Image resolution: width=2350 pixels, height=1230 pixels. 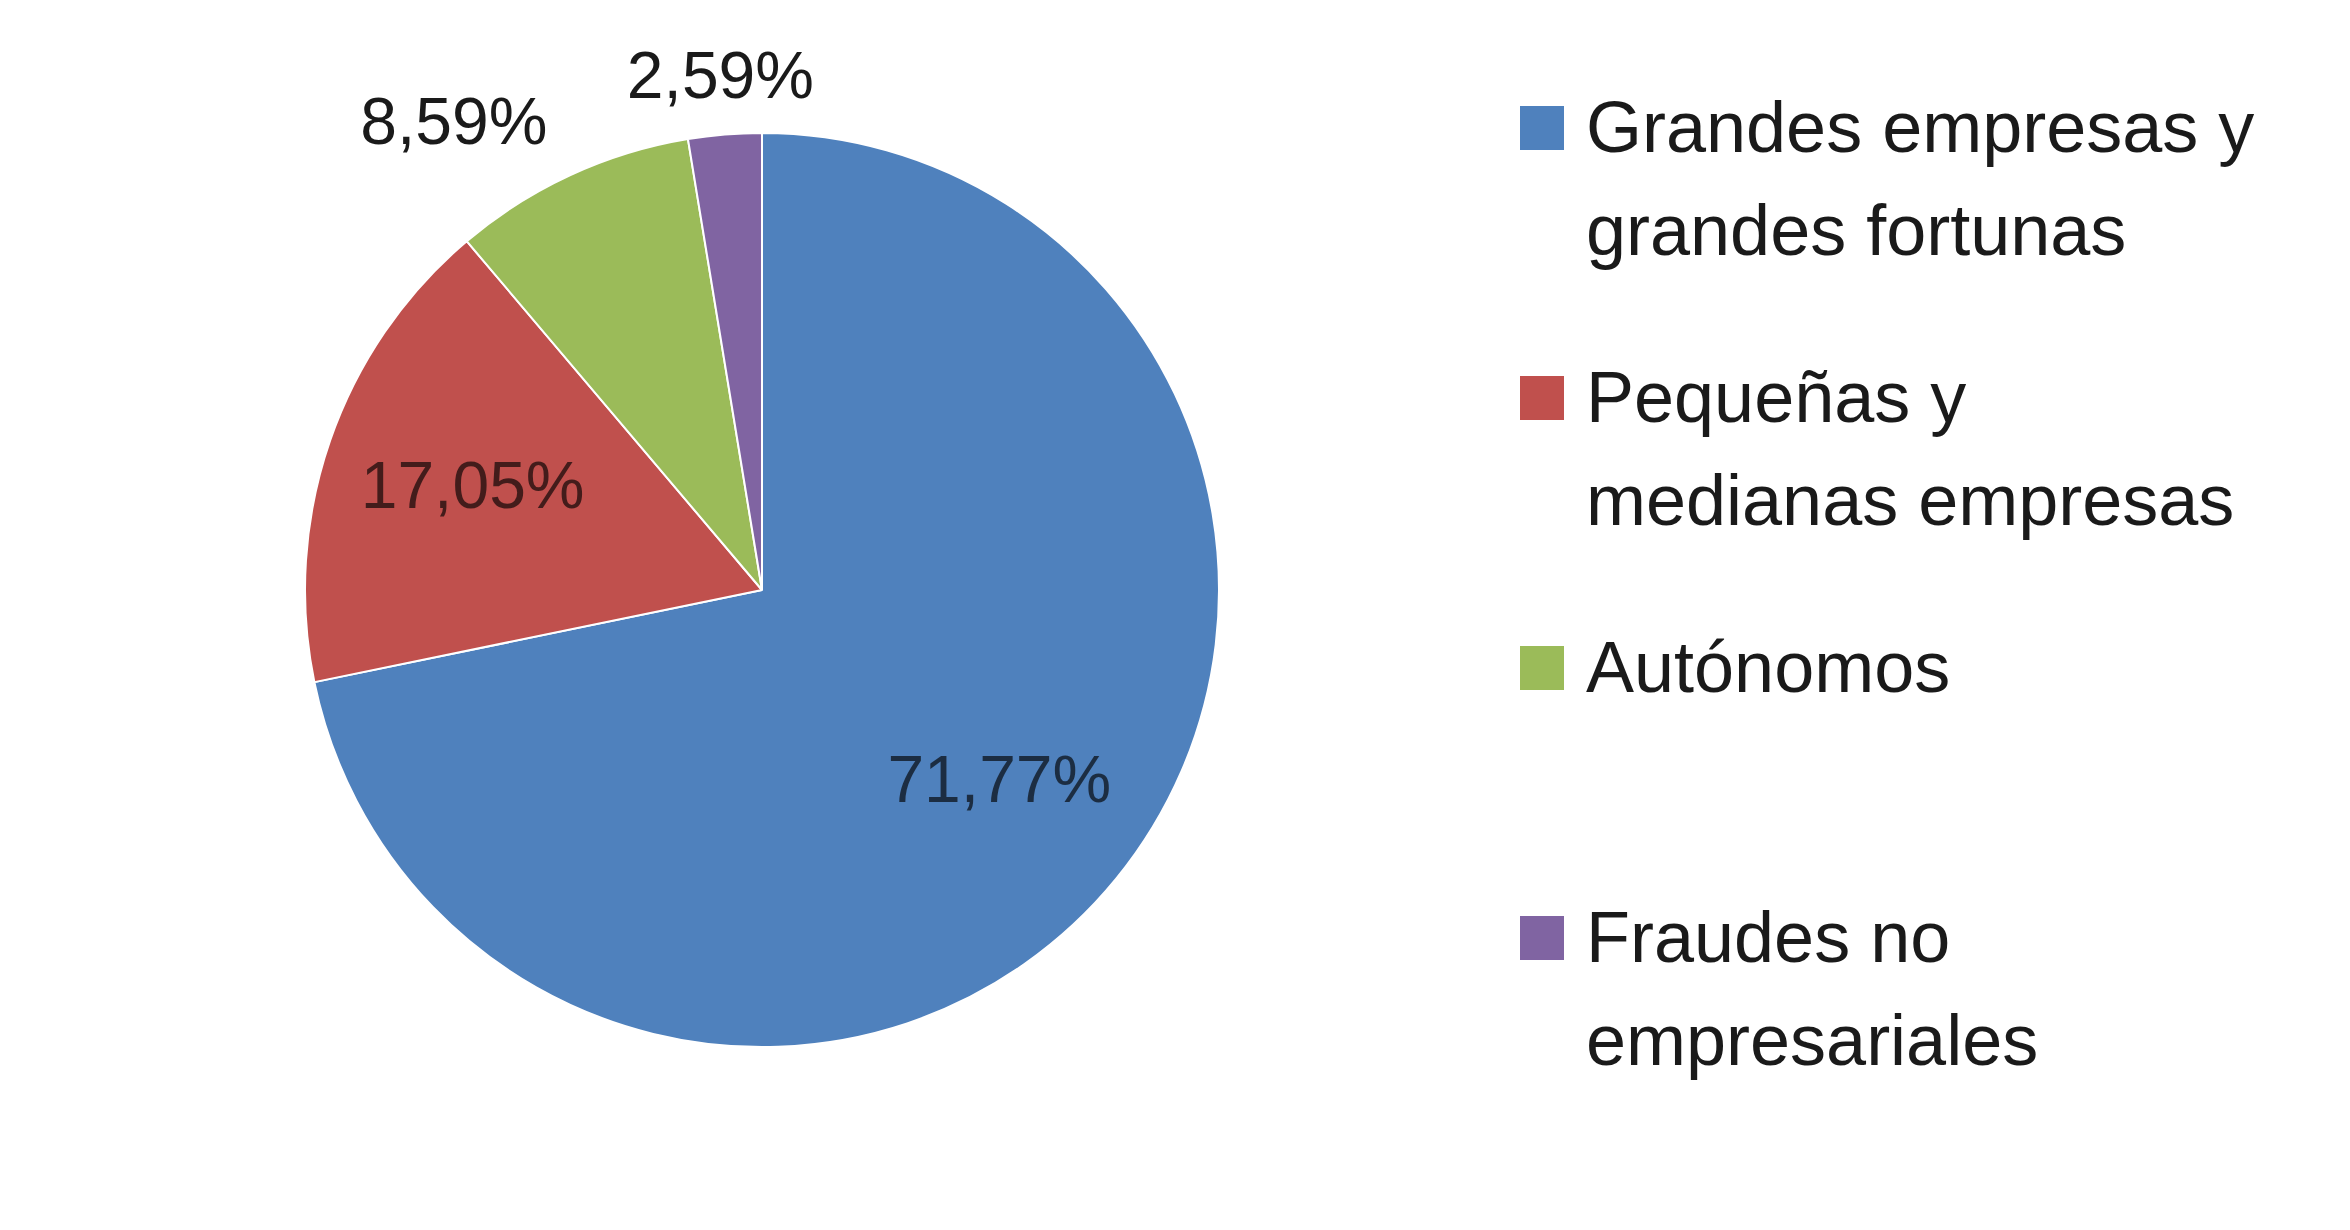 I want to click on legend-label: Autónomos, so click(x=1769, y=667).